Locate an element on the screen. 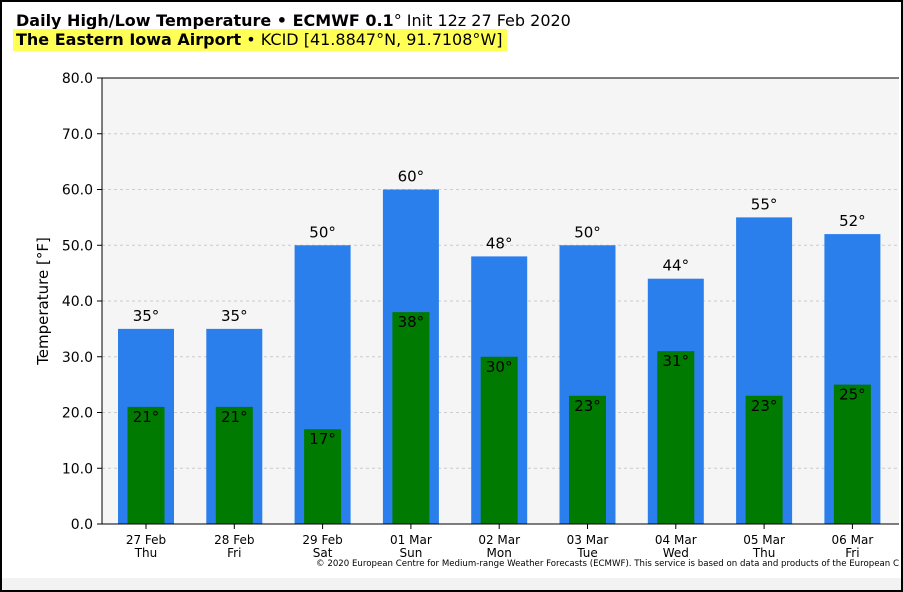  x-tick-date: 06 Mar is located at coordinates (853, 540).